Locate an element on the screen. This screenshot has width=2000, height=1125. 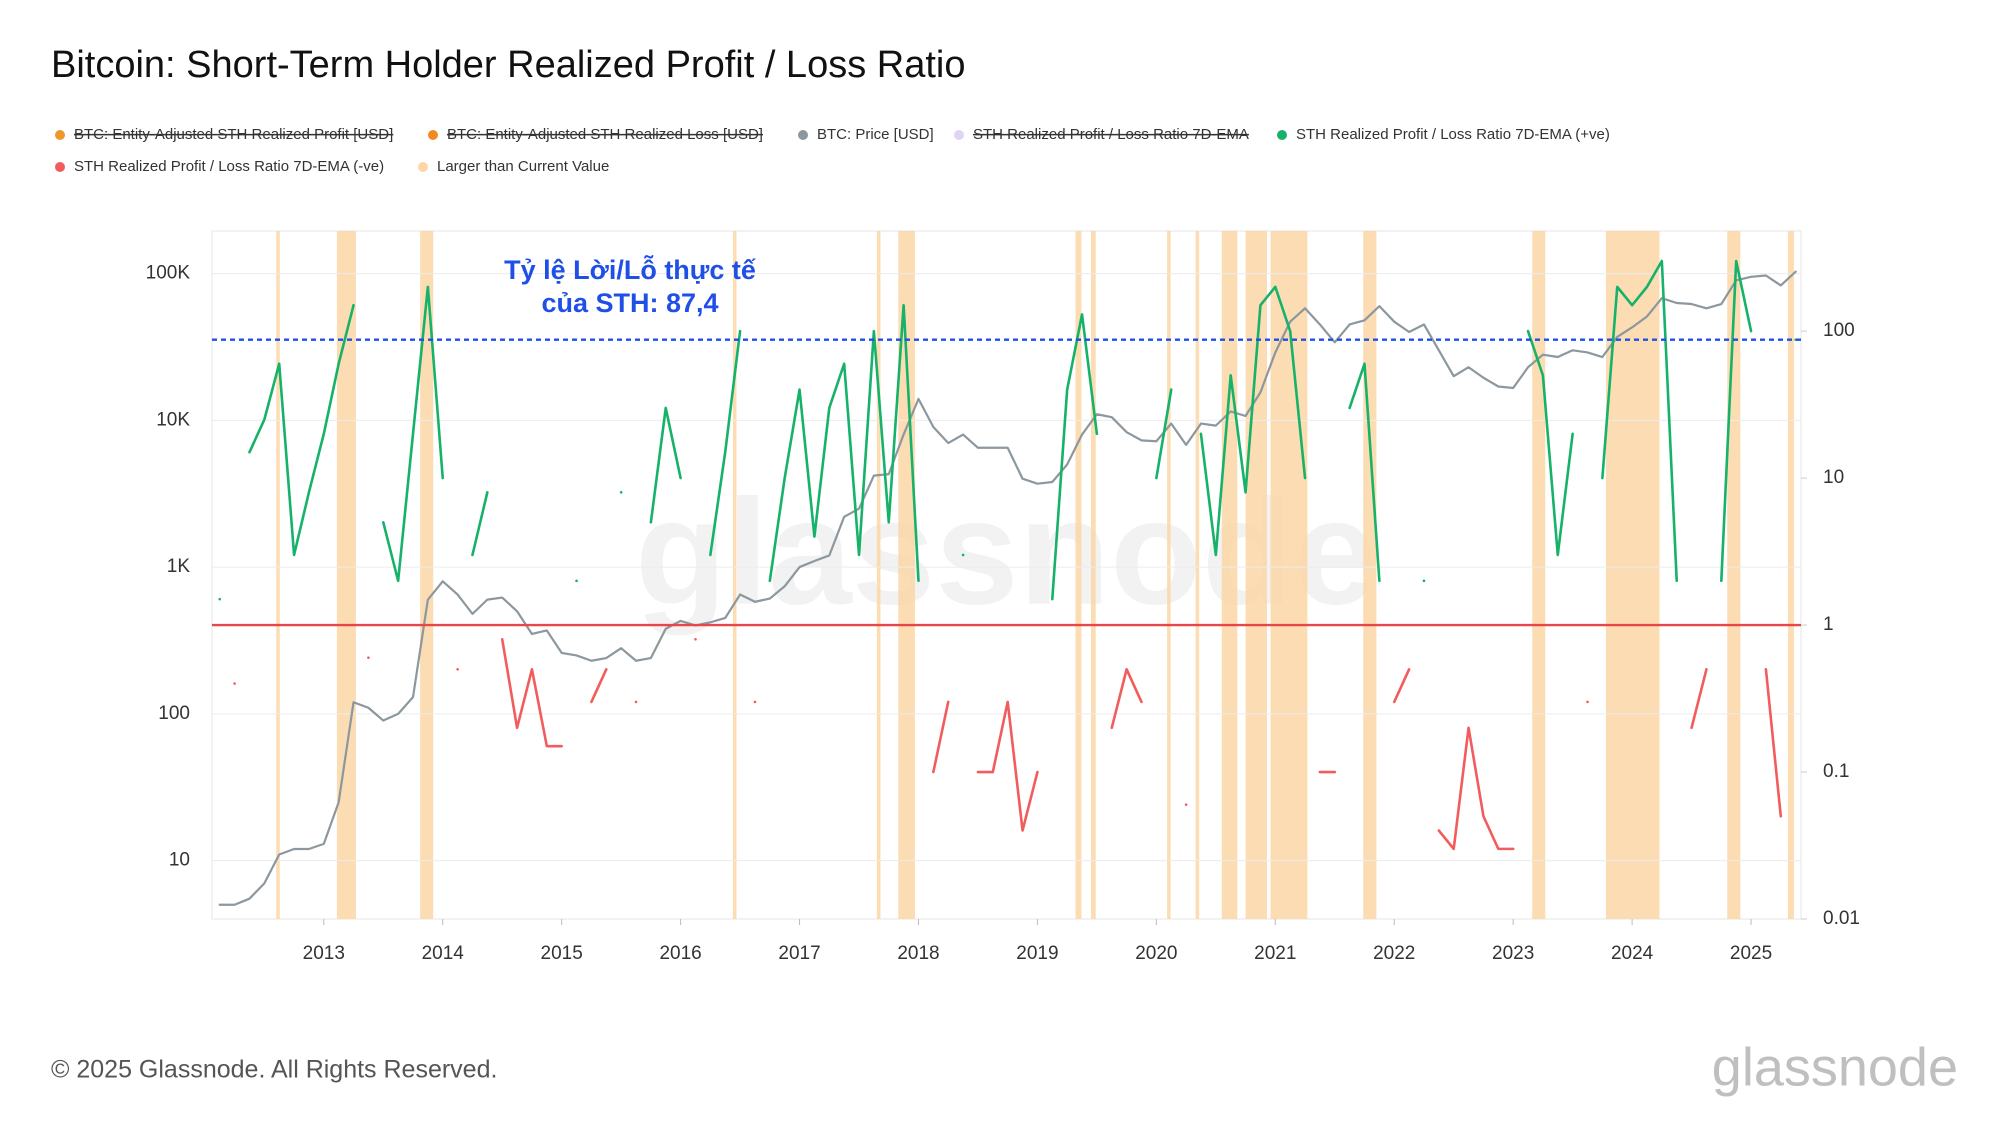
x-tick-label: 2018 is located at coordinates (918, 953).